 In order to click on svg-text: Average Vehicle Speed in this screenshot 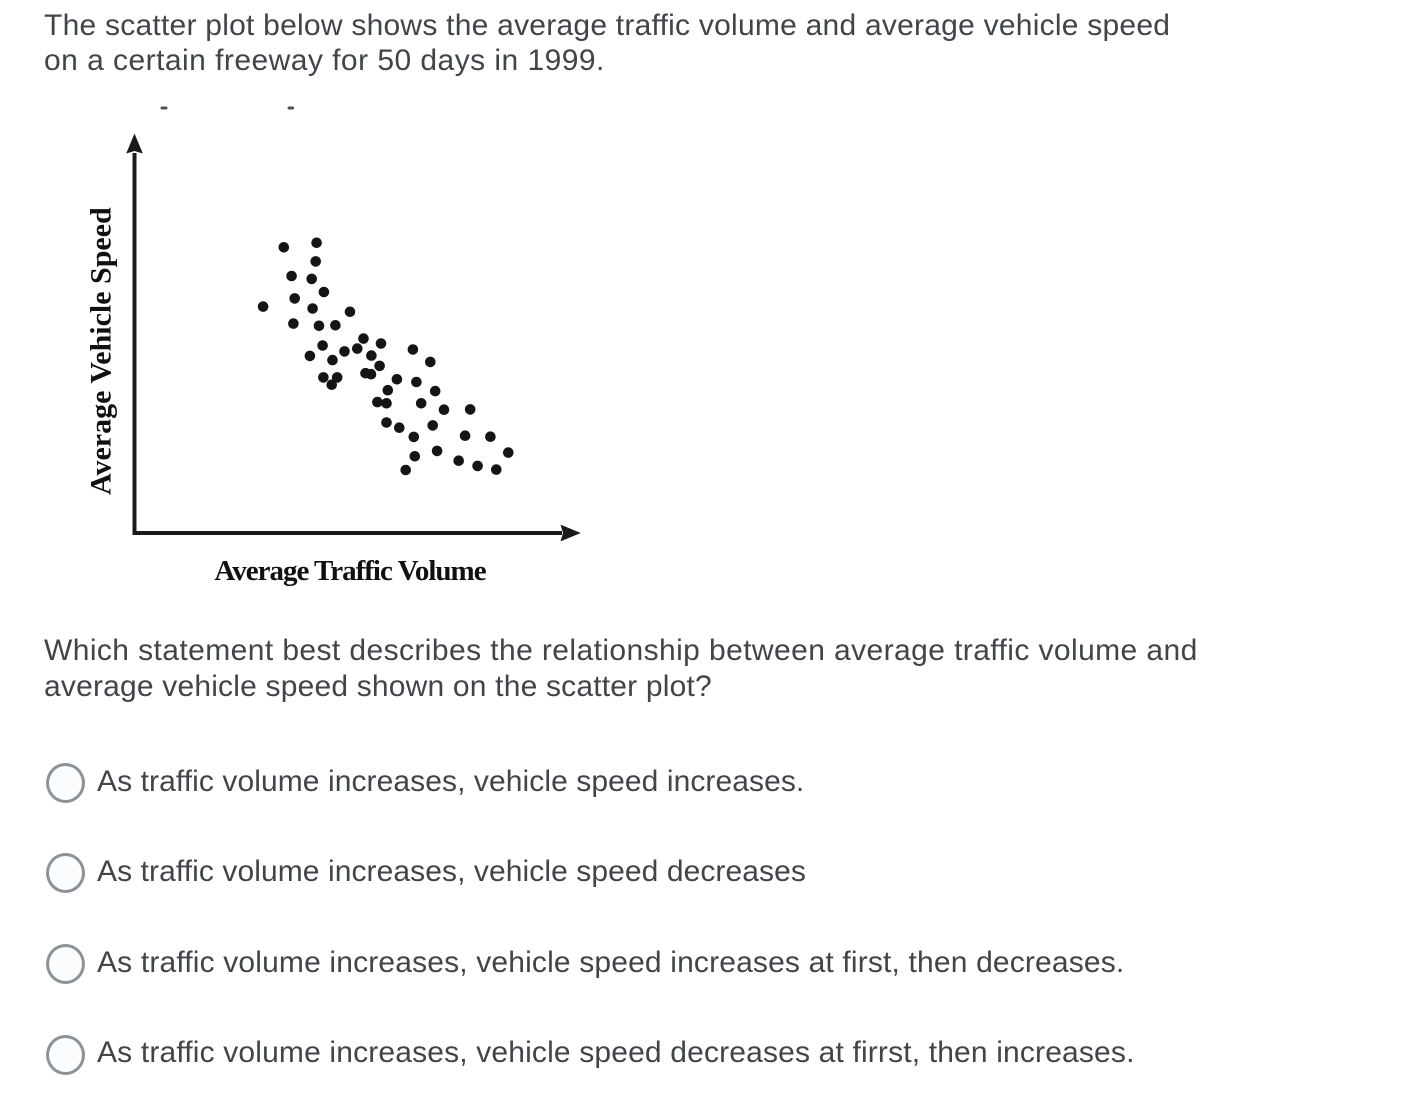, I will do `click(101, 351)`.